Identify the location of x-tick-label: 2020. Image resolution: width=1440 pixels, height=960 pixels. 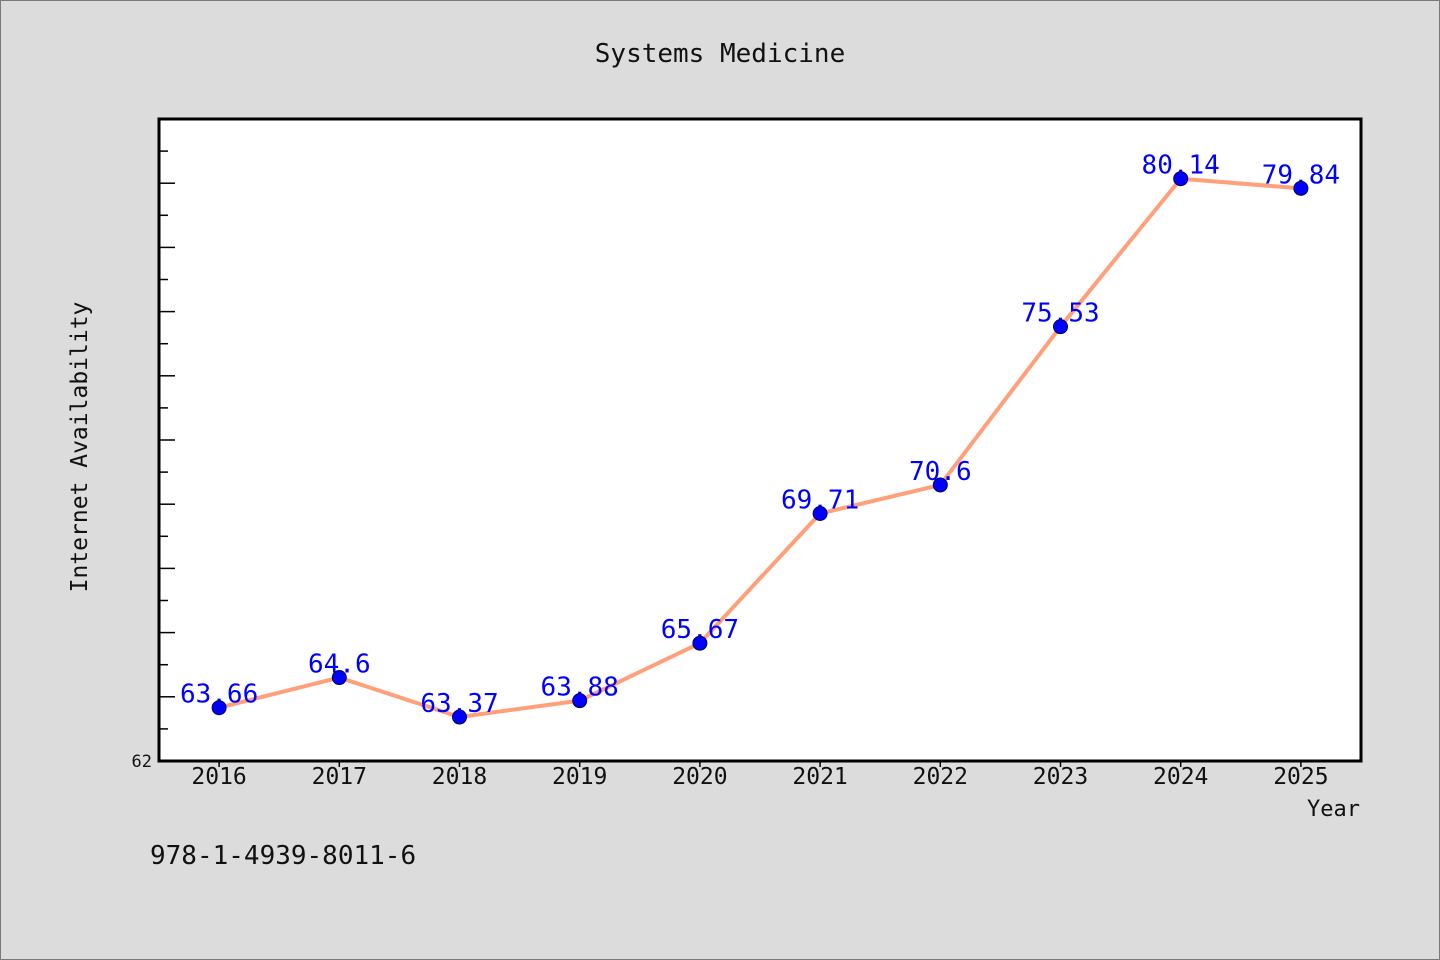
(699, 777).